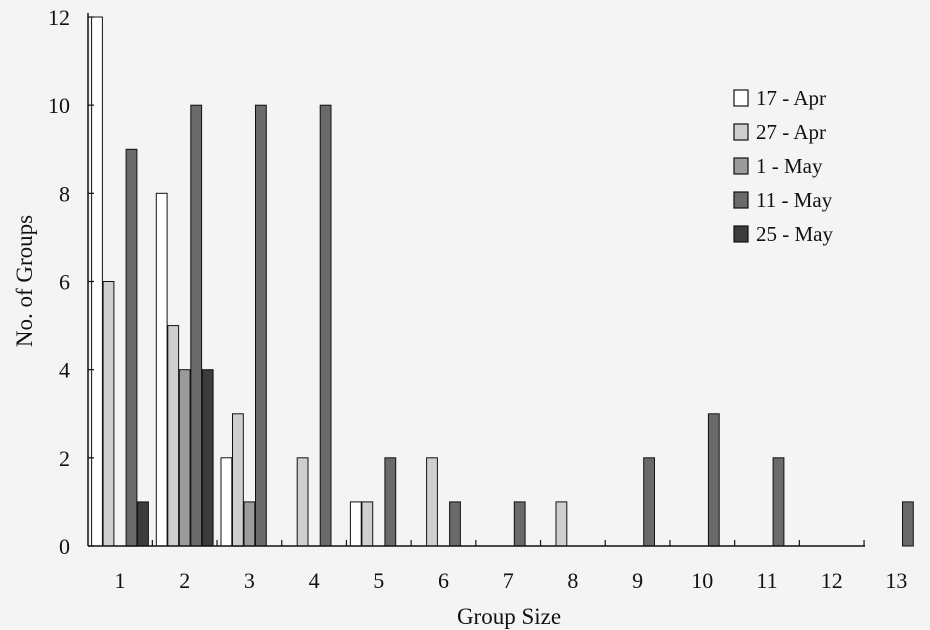  Describe the element at coordinates (64, 370) in the screenshot. I see `y-tick-label: 4` at that location.